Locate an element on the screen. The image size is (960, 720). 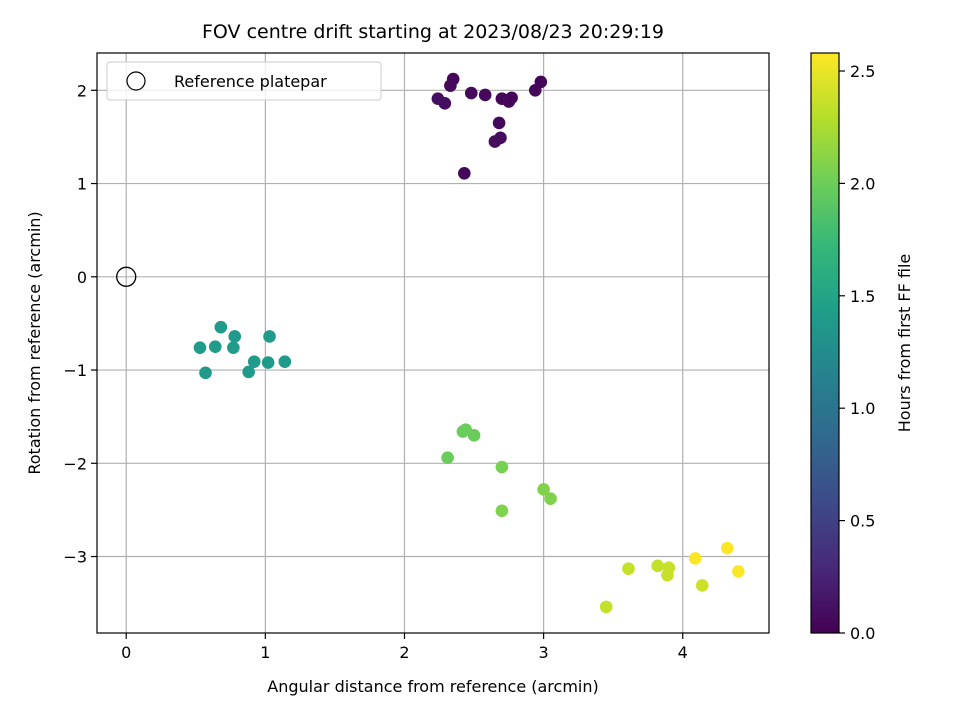
x-tick-label: 2 is located at coordinates (404, 652).